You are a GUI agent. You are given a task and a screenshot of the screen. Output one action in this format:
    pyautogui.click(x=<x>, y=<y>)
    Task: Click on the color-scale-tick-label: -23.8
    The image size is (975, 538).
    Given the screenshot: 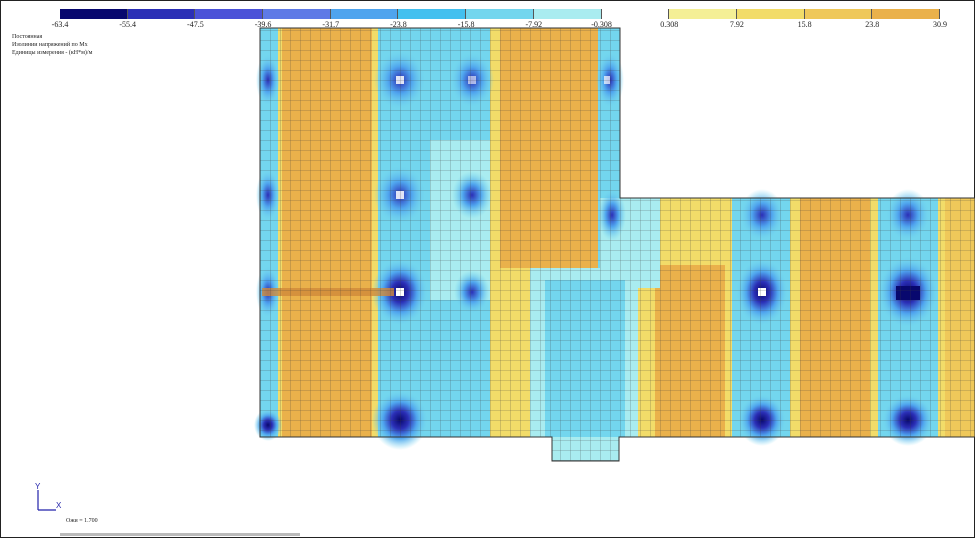 What is the action you would take?
    pyautogui.click(x=398, y=24)
    